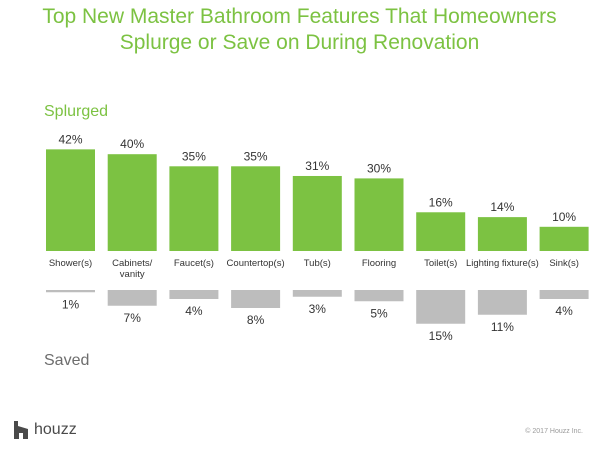  What do you see at coordinates (55, 429) in the screenshot?
I see `brand-name: houzz` at bounding box center [55, 429].